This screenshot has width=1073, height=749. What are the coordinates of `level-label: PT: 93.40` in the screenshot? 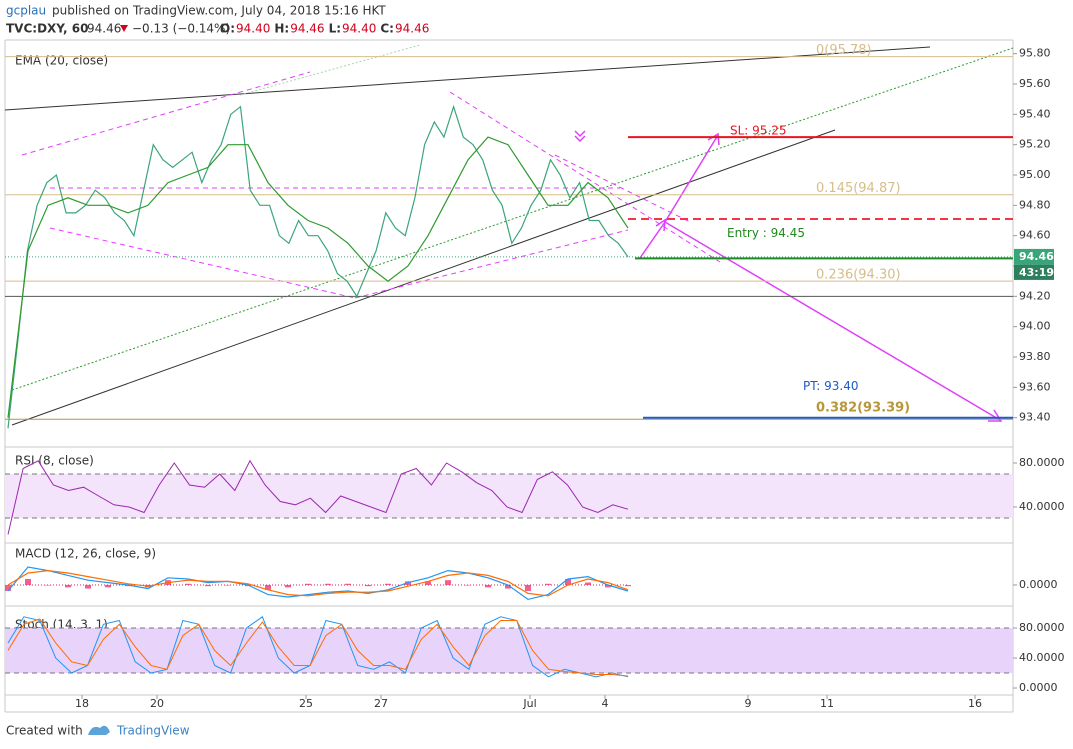 It's located at (830, 386).